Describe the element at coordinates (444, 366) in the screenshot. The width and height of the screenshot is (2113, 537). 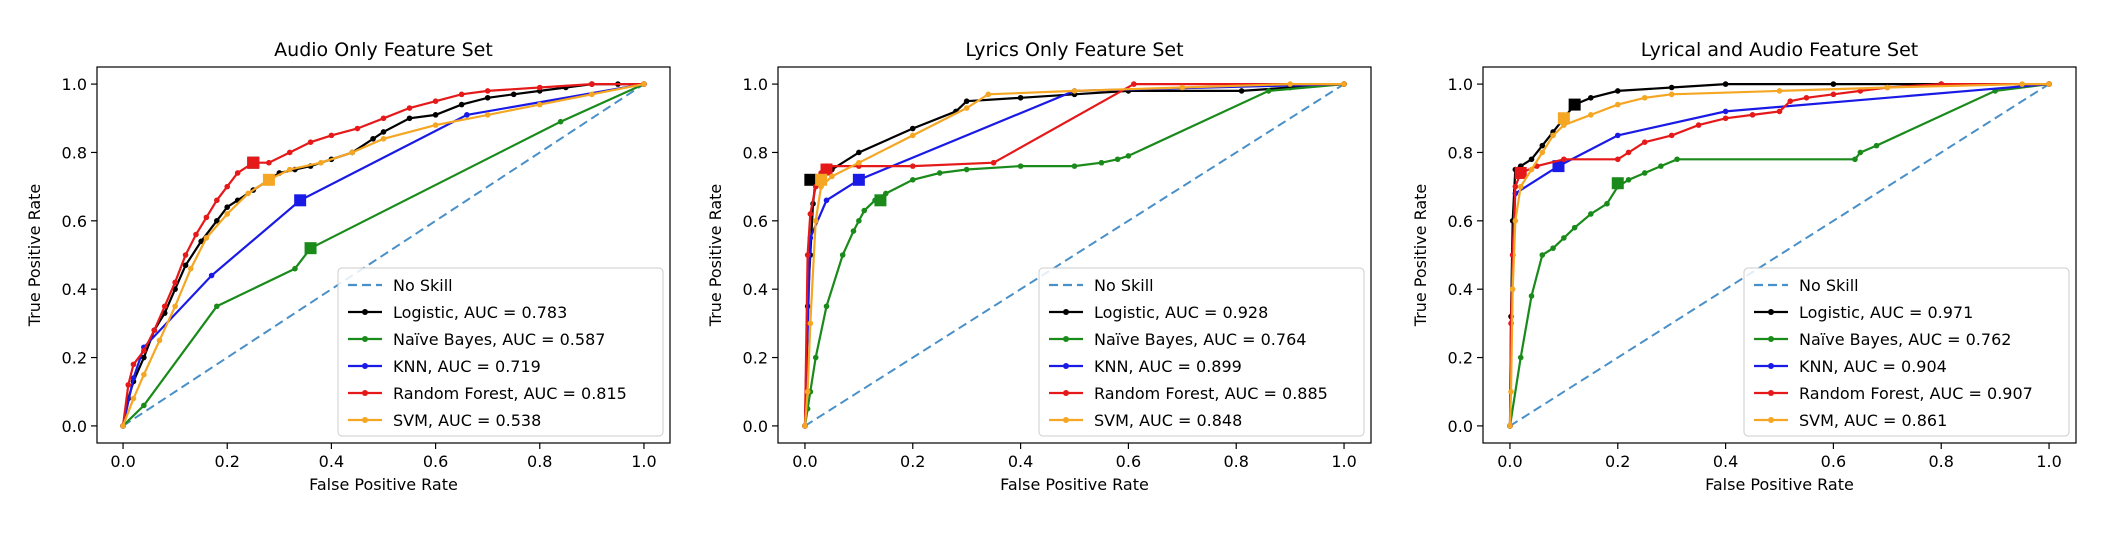
I see `legend-entry-knn: KNN, AUC = 0.719` at that location.